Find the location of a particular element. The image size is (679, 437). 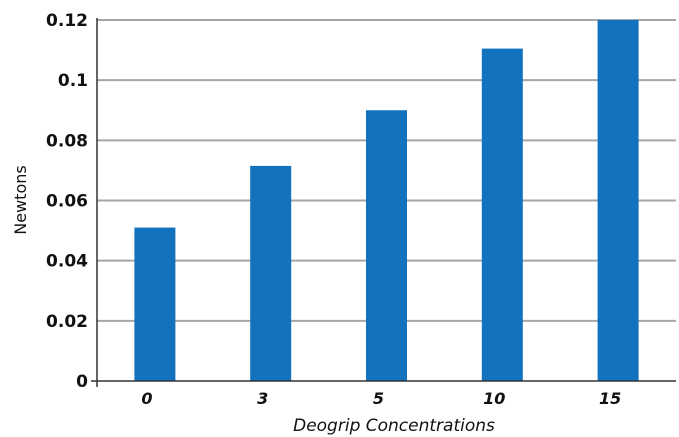

y-tick-label: 0.06 is located at coordinates (67, 202).